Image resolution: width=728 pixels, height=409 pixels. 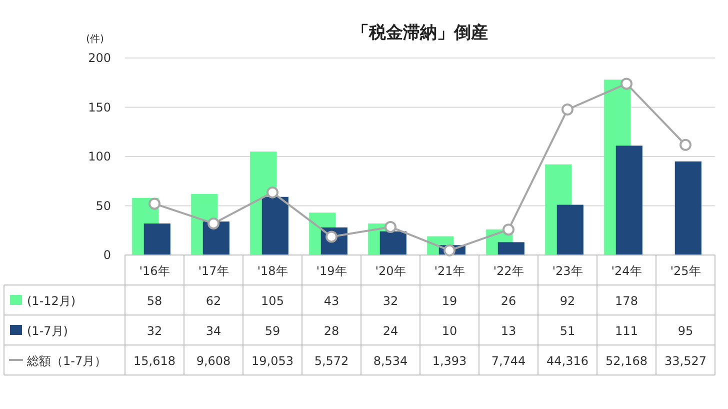 I want to click on data-label: 26, so click(x=508, y=301).